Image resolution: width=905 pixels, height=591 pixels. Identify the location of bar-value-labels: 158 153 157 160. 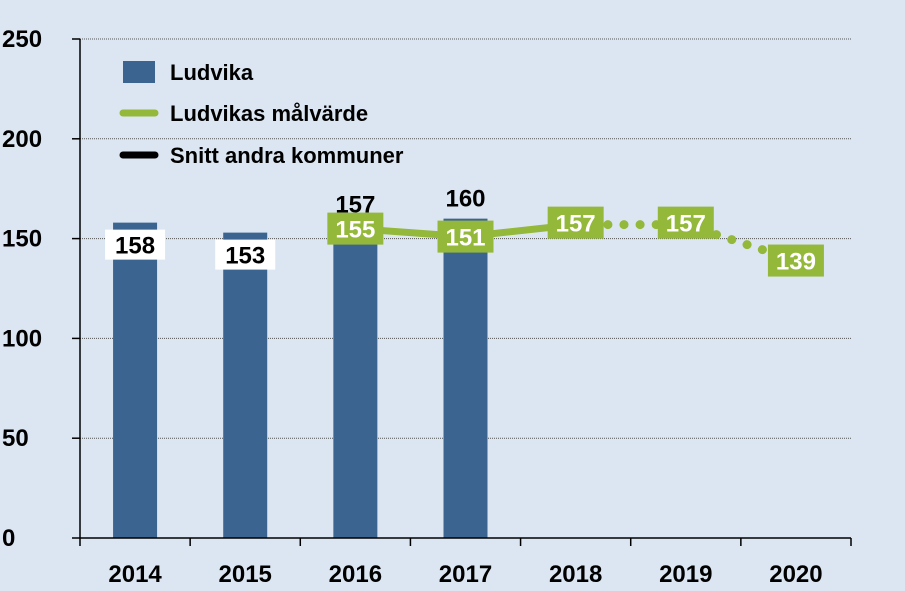
(295, 228).